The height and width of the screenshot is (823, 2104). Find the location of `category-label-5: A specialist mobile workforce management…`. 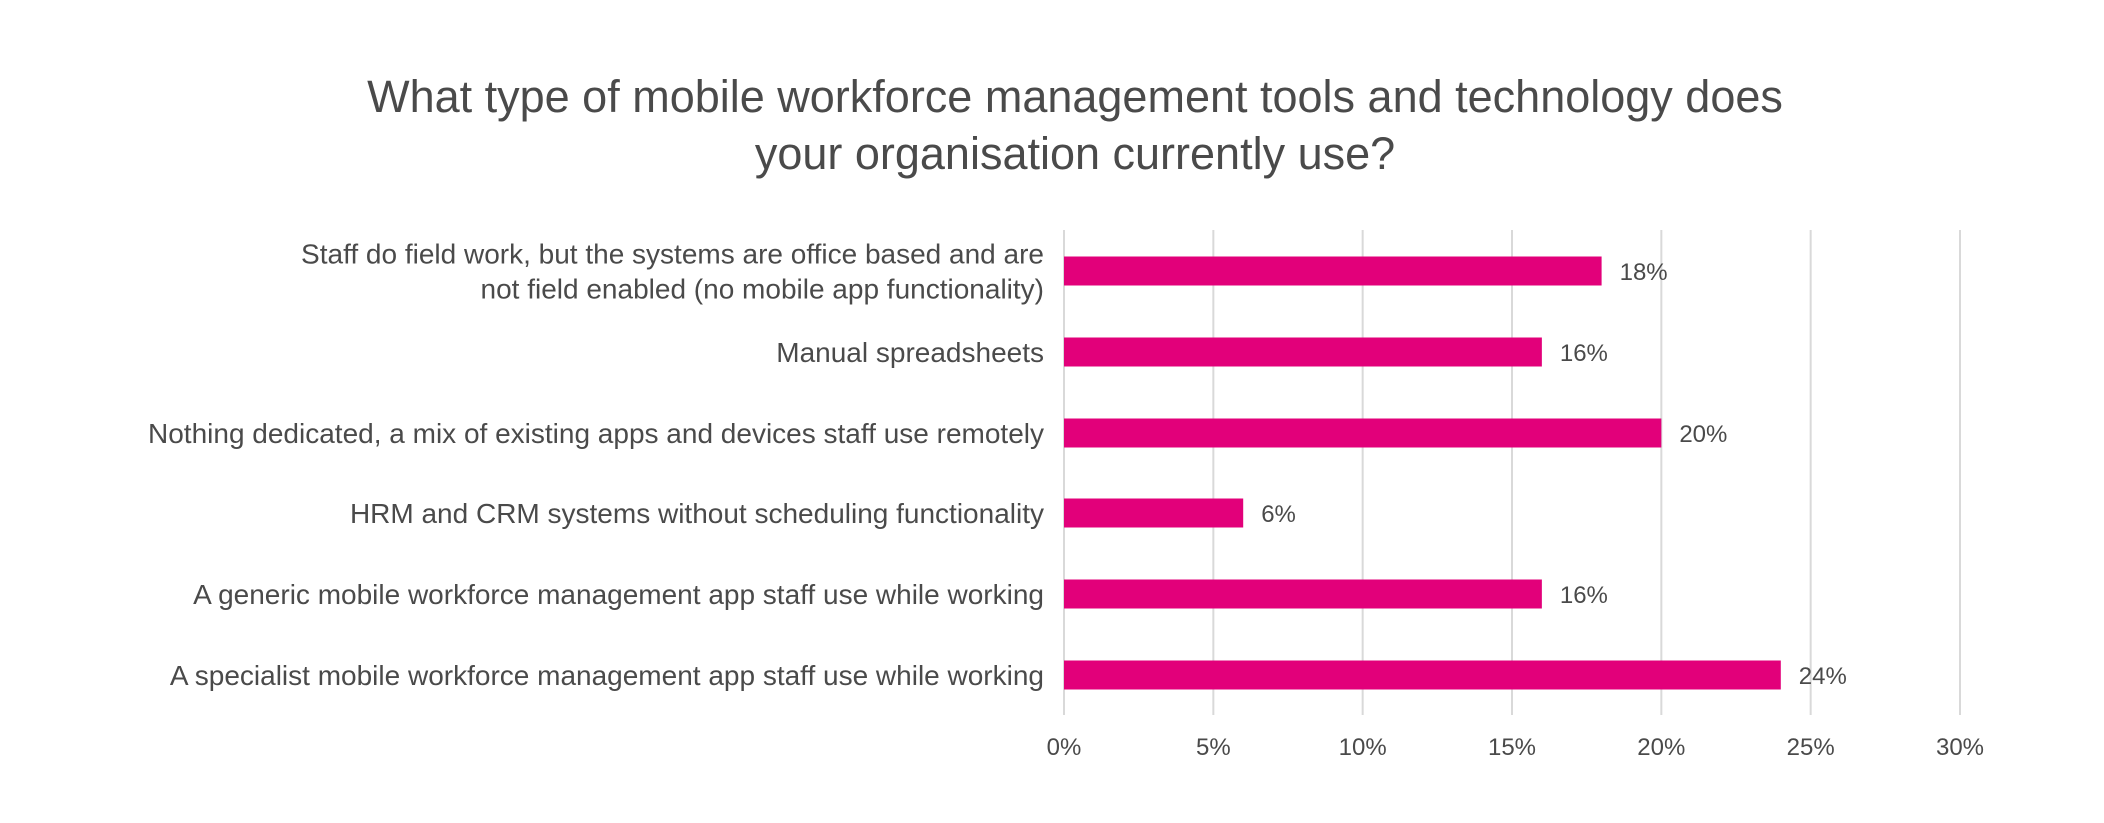

category-label-5: A specialist mobile workforce management… is located at coordinates (607, 675).